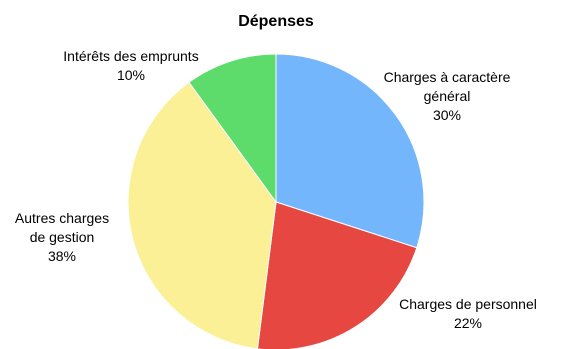 The image size is (568, 349). What do you see at coordinates (468, 313) in the screenshot?
I see `slice-label-2: Charges de personnel 22%` at bounding box center [468, 313].